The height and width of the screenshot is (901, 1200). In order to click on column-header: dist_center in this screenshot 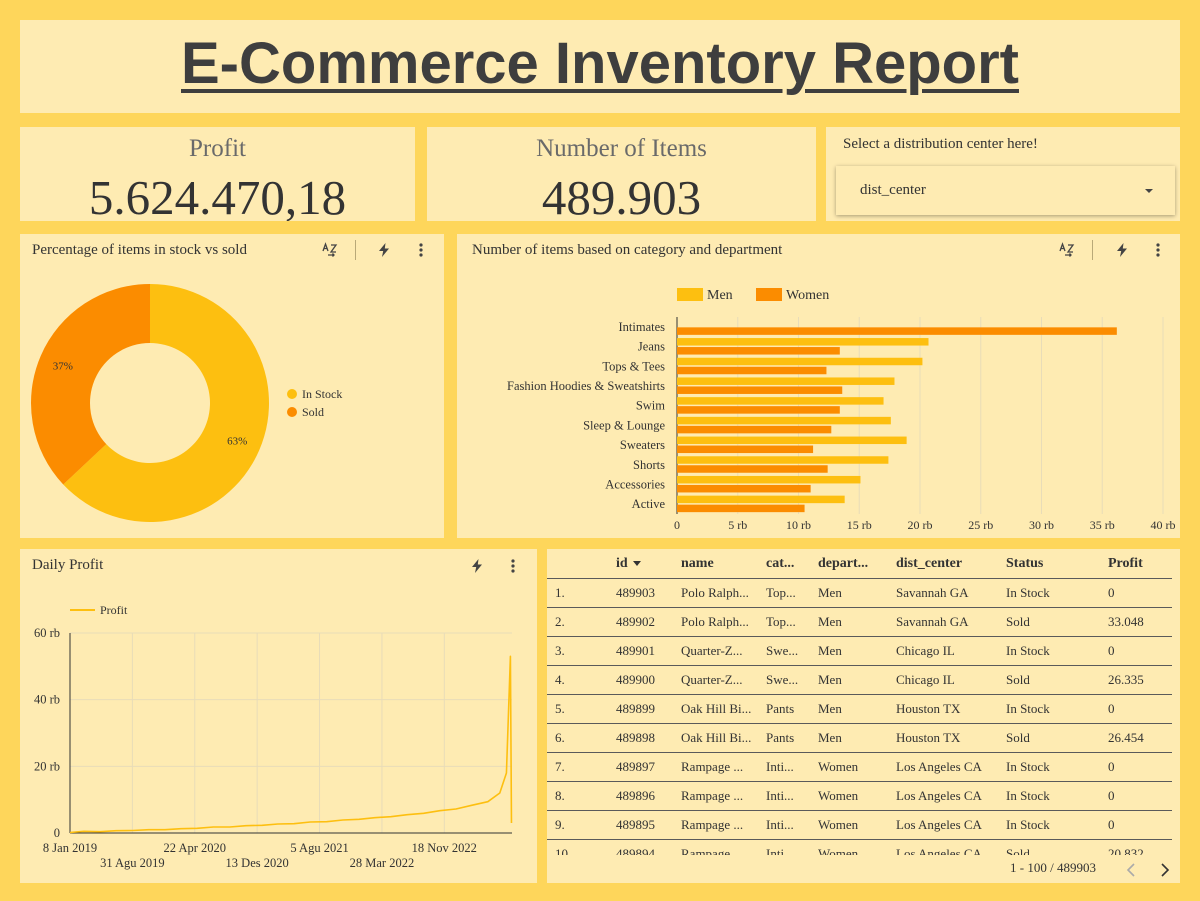, I will do `click(929, 563)`.